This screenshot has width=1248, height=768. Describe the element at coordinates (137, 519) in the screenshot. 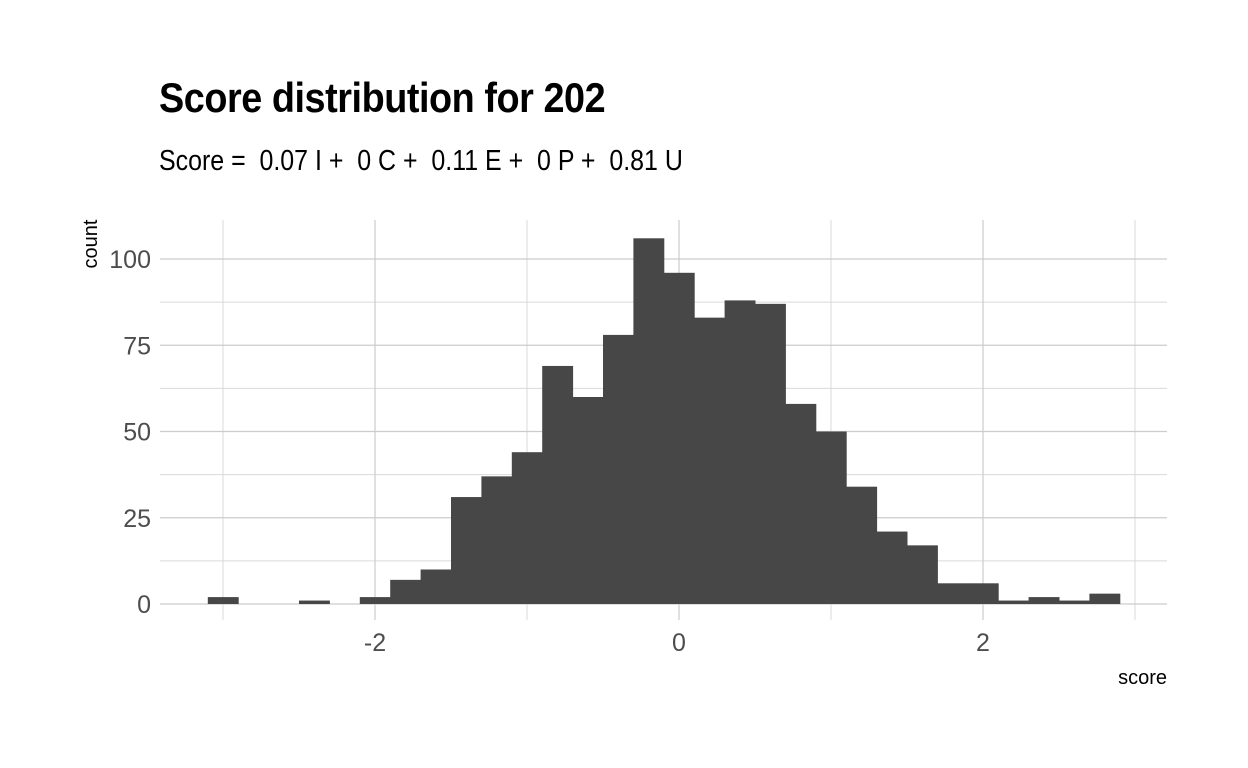

I see `y-tick-label: 25` at that location.